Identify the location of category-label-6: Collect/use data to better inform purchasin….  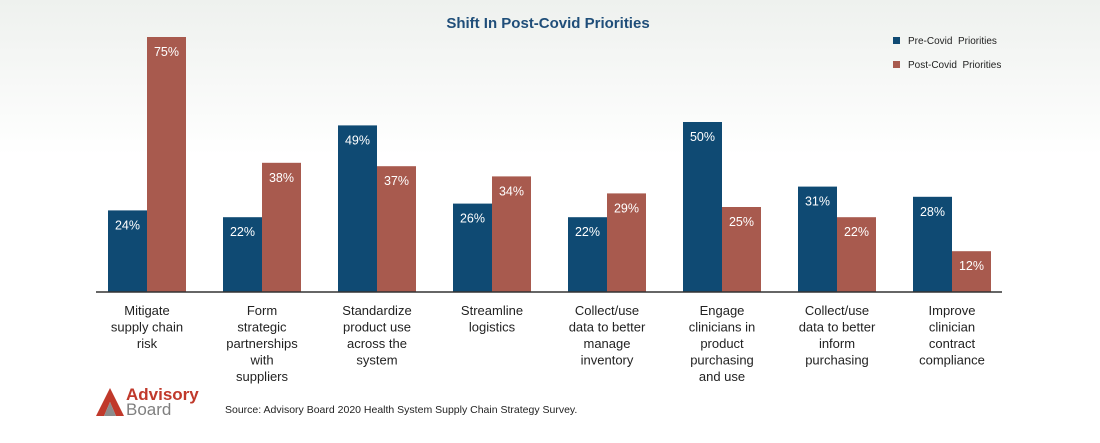
(837, 335).